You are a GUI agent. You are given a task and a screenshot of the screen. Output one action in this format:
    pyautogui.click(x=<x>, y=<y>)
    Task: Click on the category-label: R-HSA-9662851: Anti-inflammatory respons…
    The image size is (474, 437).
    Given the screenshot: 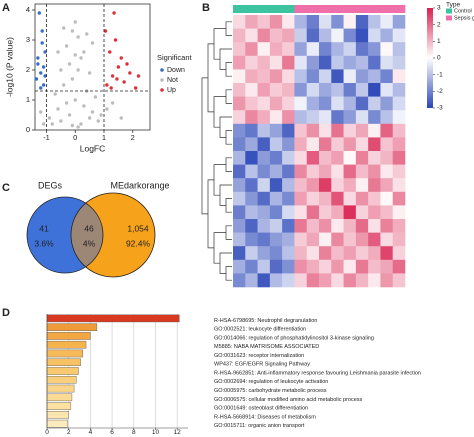 What is the action you would take?
    pyautogui.click(x=317, y=373)
    